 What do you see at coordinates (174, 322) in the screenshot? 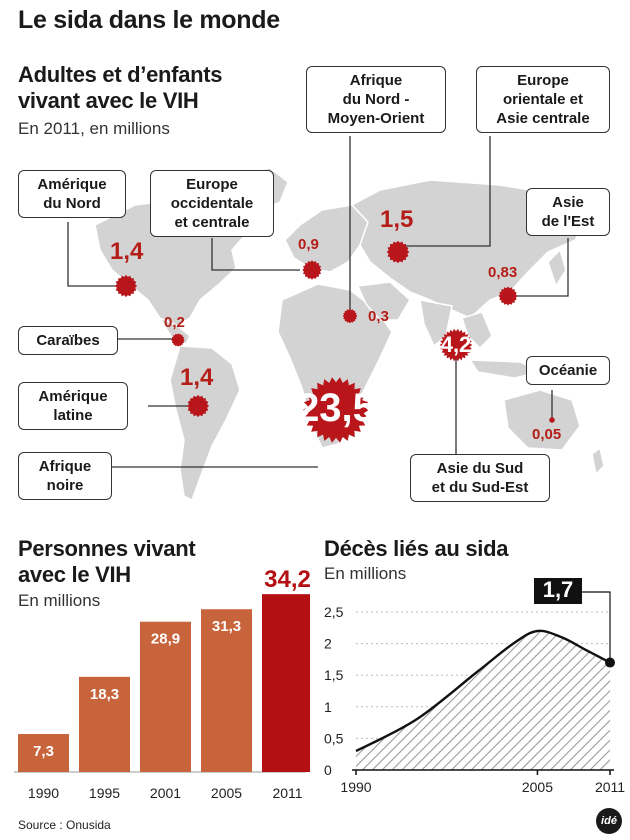
I see `value-caraibes: 0,2` at bounding box center [174, 322].